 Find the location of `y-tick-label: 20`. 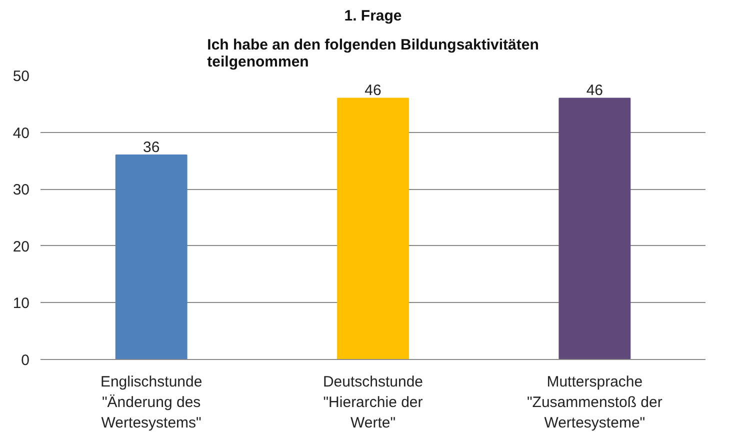

y-tick-label: 20 is located at coordinates (21, 247).